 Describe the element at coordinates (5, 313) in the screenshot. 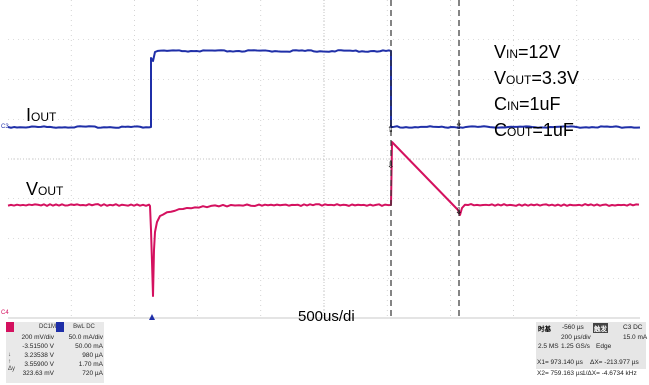

I see `ch4-marker: C4` at that location.